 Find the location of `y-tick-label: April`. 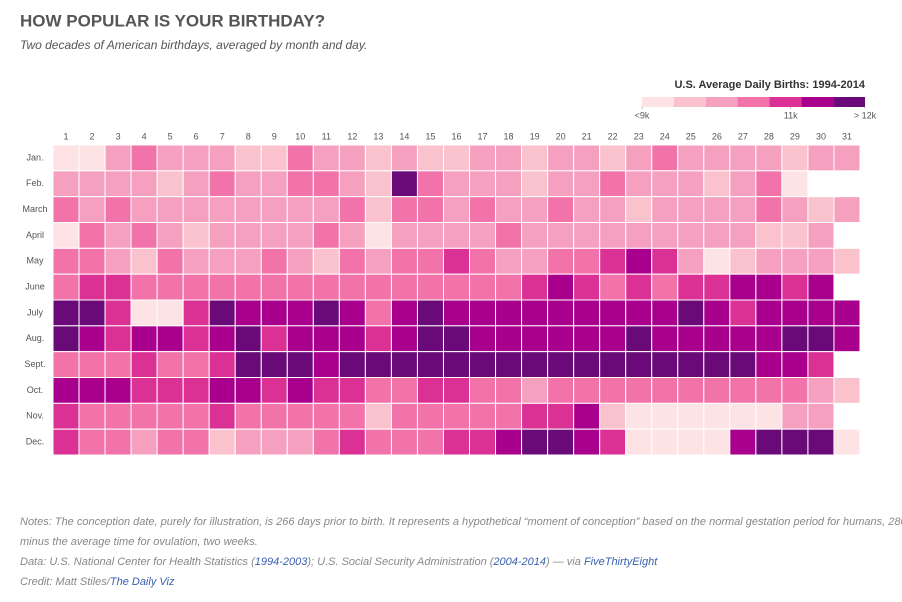

y-tick-label: April is located at coordinates (35, 235).